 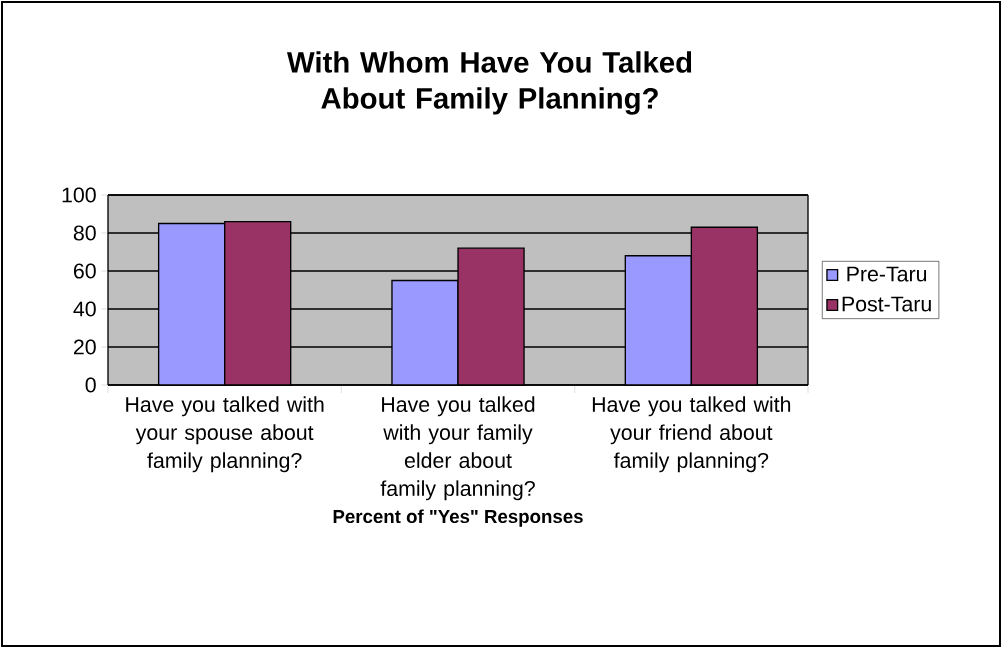 What do you see at coordinates (90, 385) in the screenshot?
I see `y-tick-label: 0` at bounding box center [90, 385].